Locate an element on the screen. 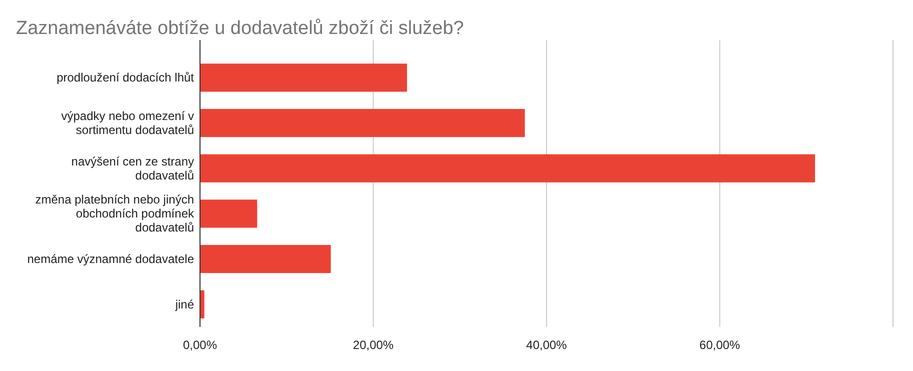  y-tick-label: jiné is located at coordinates (184, 304).